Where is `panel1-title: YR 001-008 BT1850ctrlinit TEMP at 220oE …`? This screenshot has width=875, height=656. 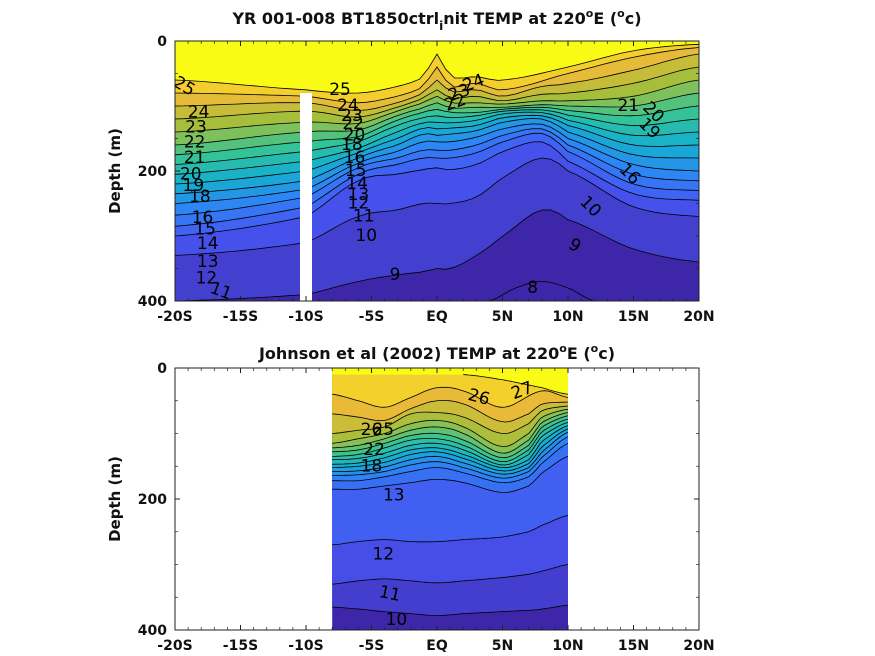 panel1-title: YR 001-008 BT1850ctrlinit TEMP at 220oE … is located at coordinates (436, 20).